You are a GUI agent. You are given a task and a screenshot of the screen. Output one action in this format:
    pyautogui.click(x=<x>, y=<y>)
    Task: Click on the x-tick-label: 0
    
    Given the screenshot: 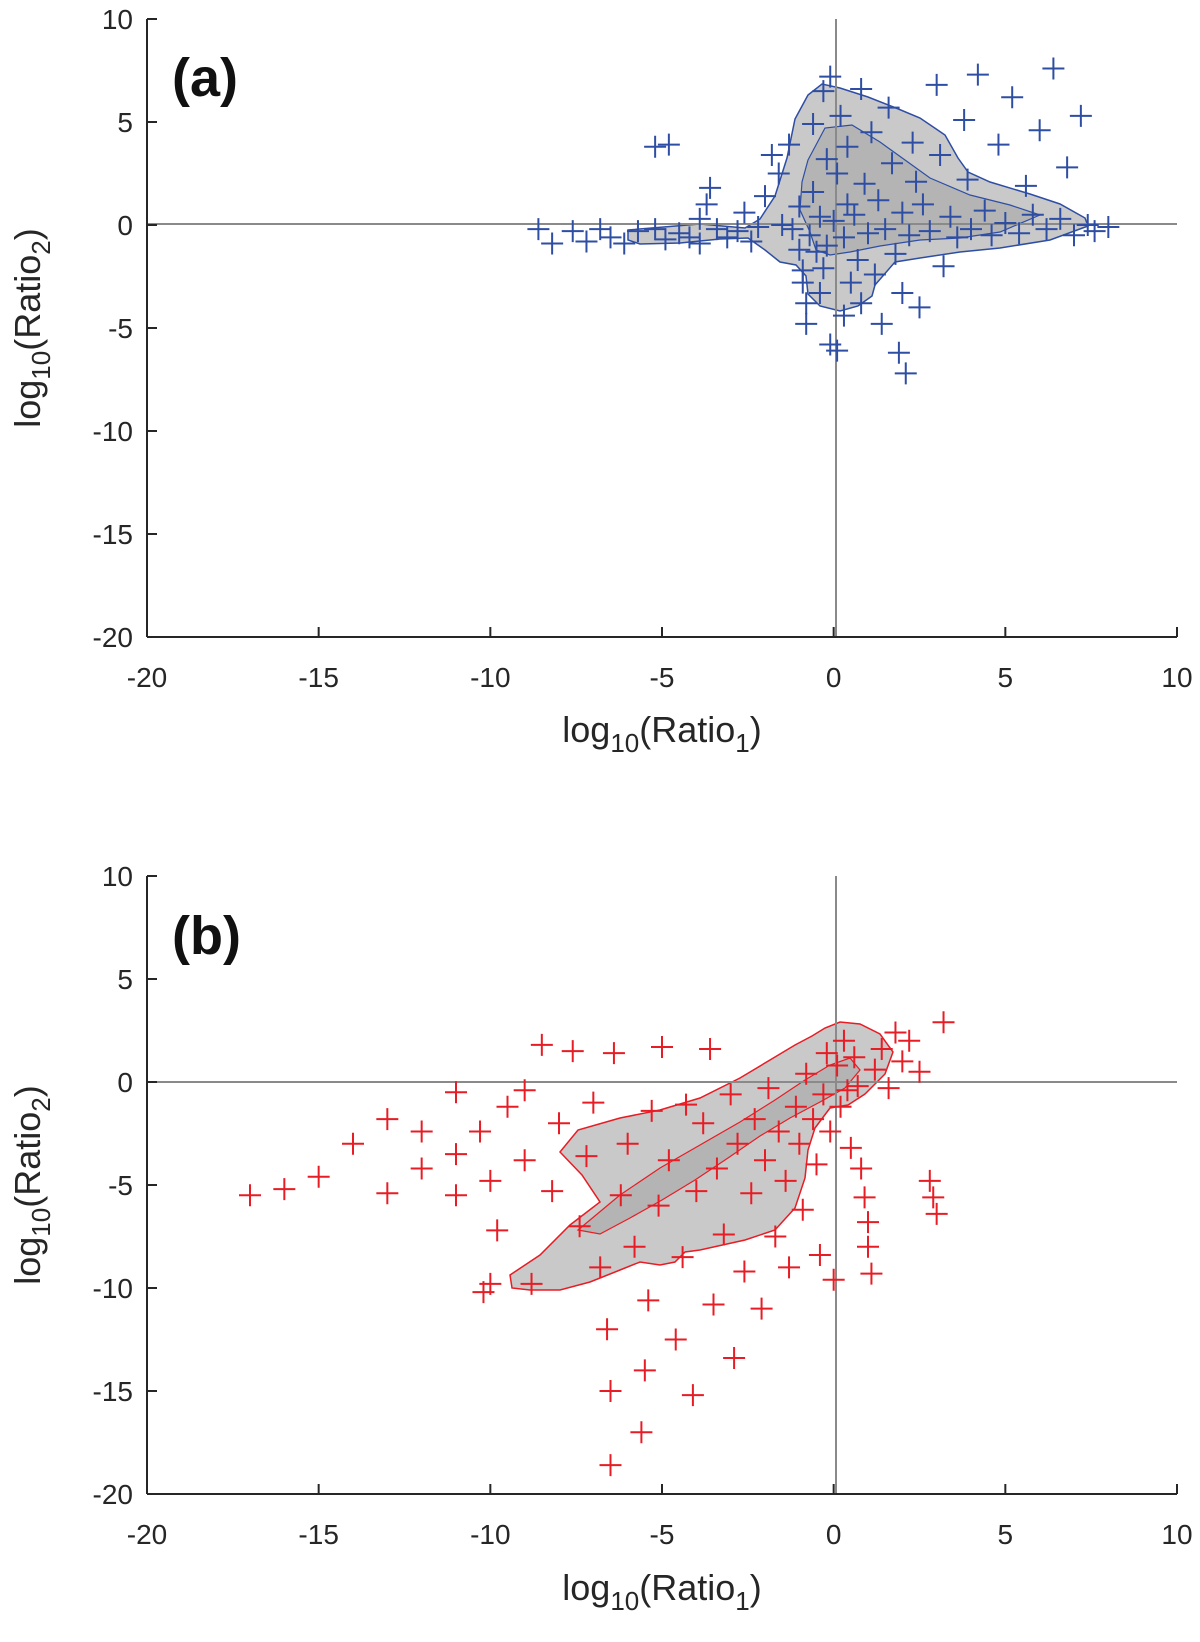 What is the action you would take?
    pyautogui.click(x=834, y=677)
    